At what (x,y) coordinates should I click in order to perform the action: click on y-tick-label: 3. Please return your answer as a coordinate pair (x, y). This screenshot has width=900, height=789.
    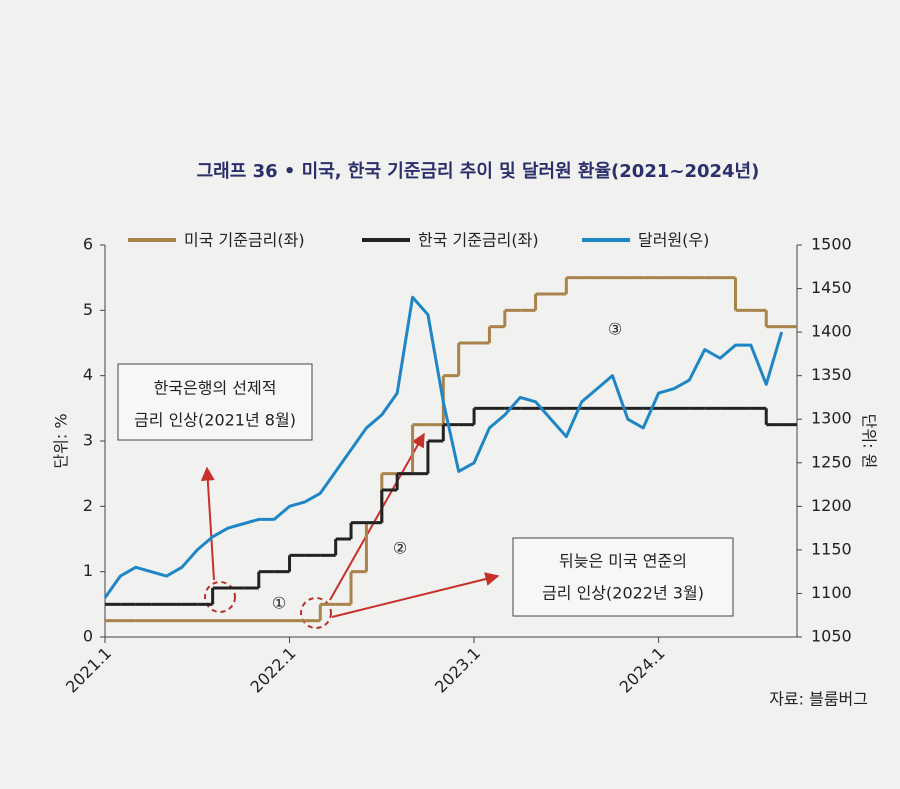
    Looking at the image, I should click on (88, 440).